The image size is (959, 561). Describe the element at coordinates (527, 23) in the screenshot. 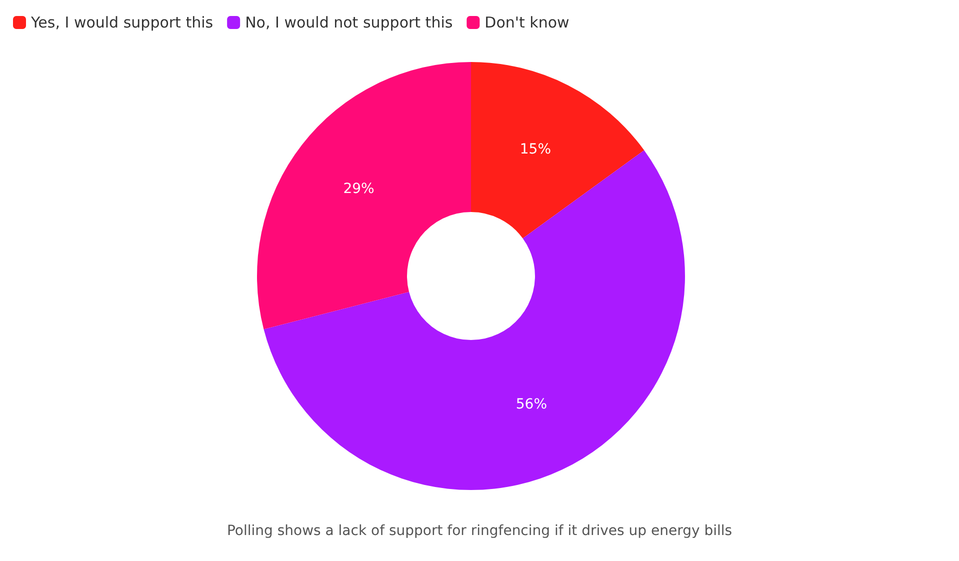

I see `legend-label: Don't know` at that location.